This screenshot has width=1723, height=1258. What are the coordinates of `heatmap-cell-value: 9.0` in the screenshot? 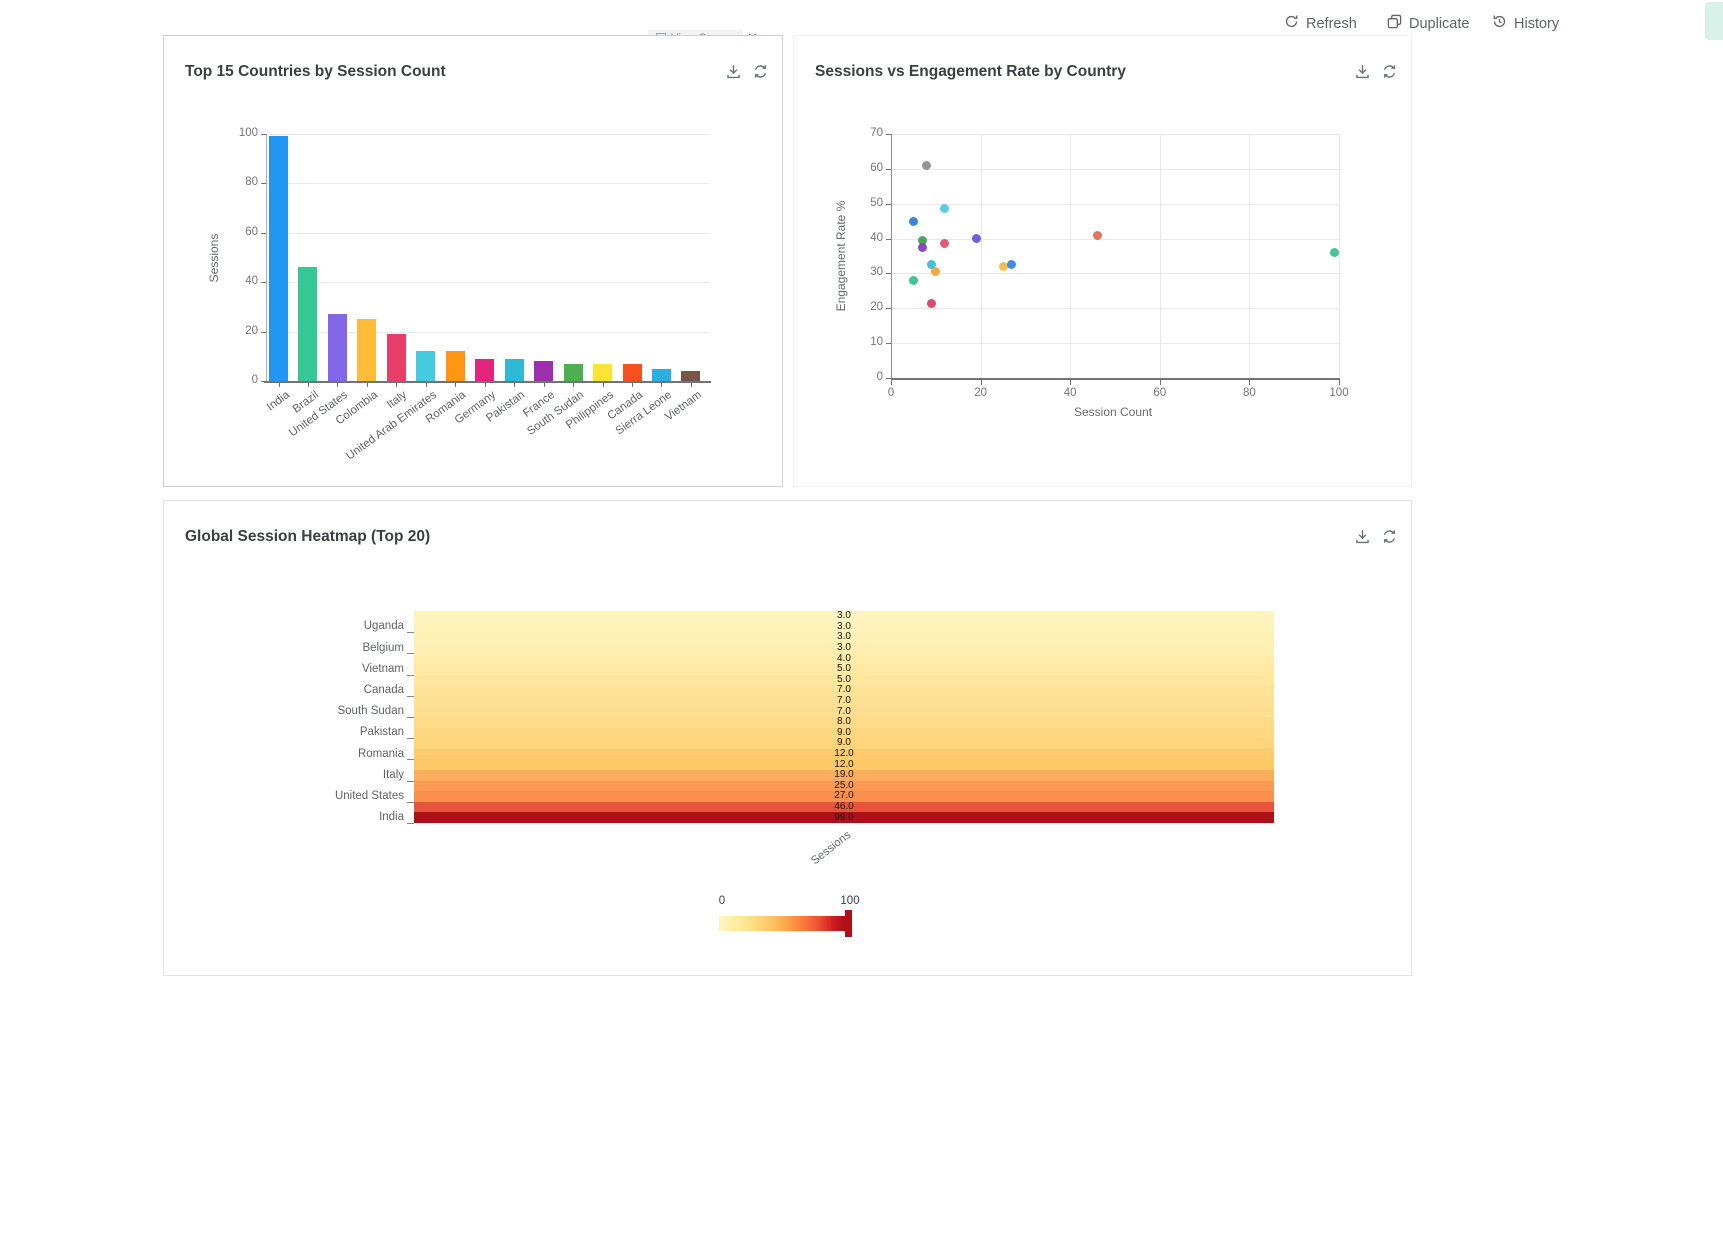 It's located at (844, 743).